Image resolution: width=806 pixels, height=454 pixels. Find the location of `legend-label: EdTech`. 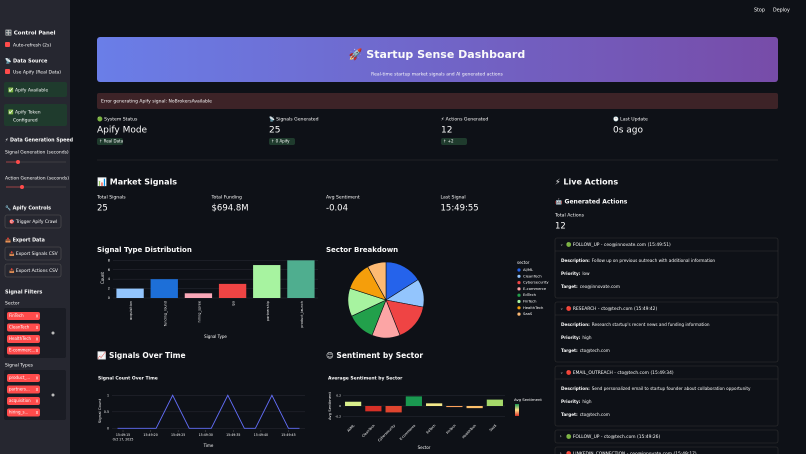

legend-label: EdTech is located at coordinates (530, 295).